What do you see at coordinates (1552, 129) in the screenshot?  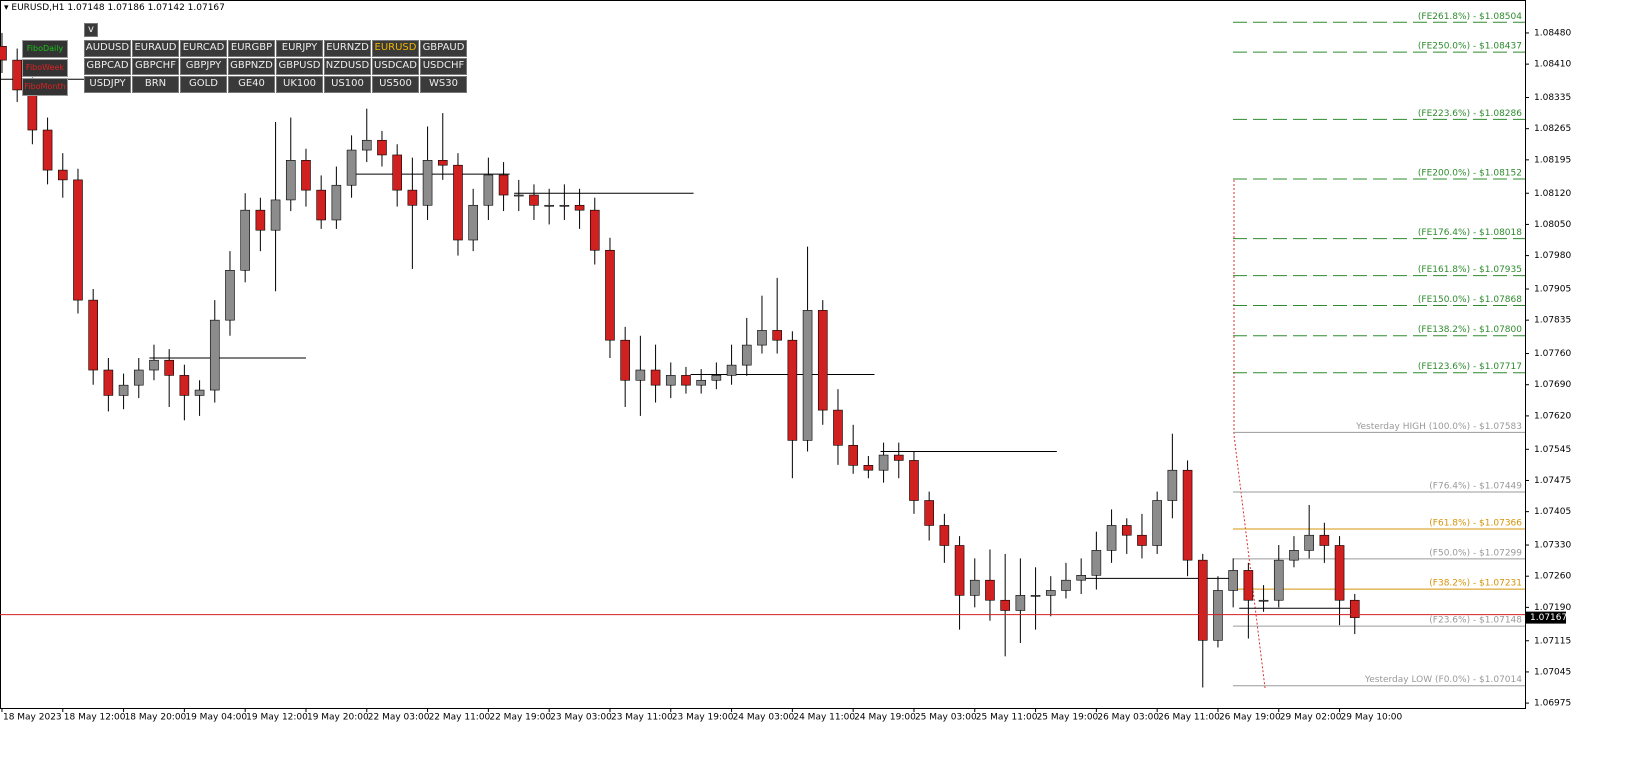 I see `y-tick-label: 1.08265` at bounding box center [1552, 129].